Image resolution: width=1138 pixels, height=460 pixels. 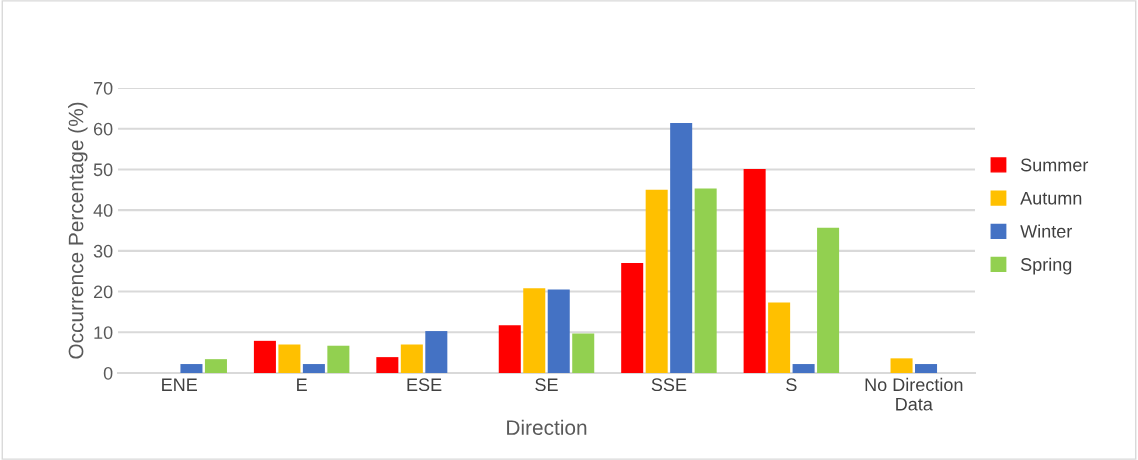 I want to click on x-tick-label: ESE, so click(x=424, y=385).